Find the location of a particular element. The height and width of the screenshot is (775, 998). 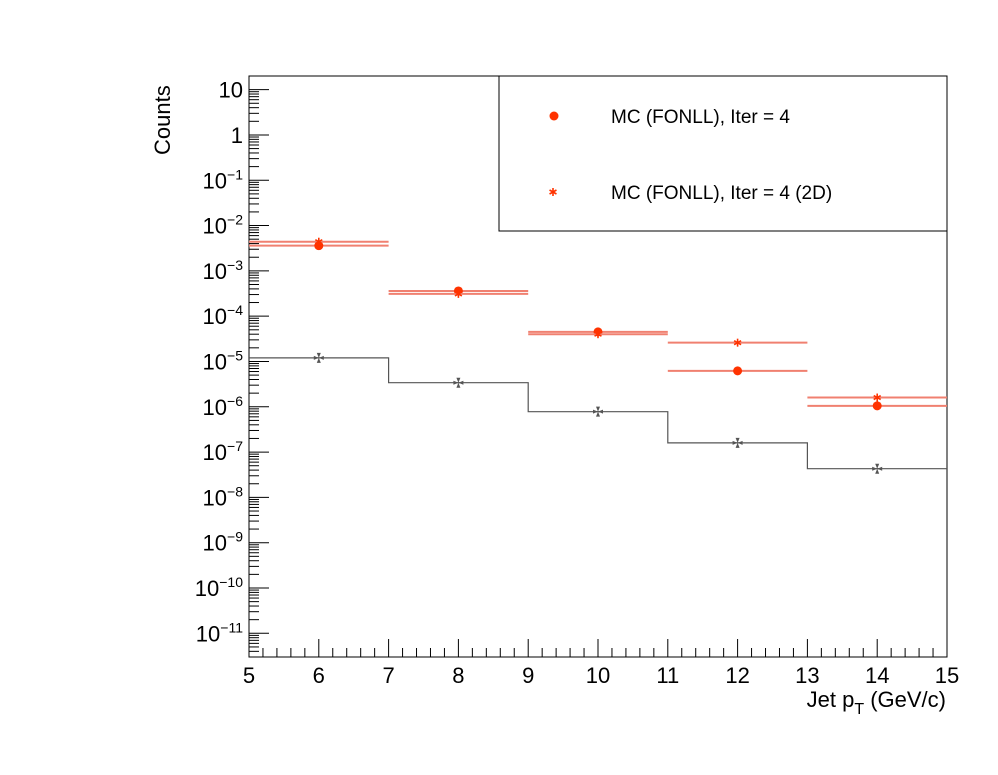

y-tick-label: 10⁻³ is located at coordinates (223, 270).